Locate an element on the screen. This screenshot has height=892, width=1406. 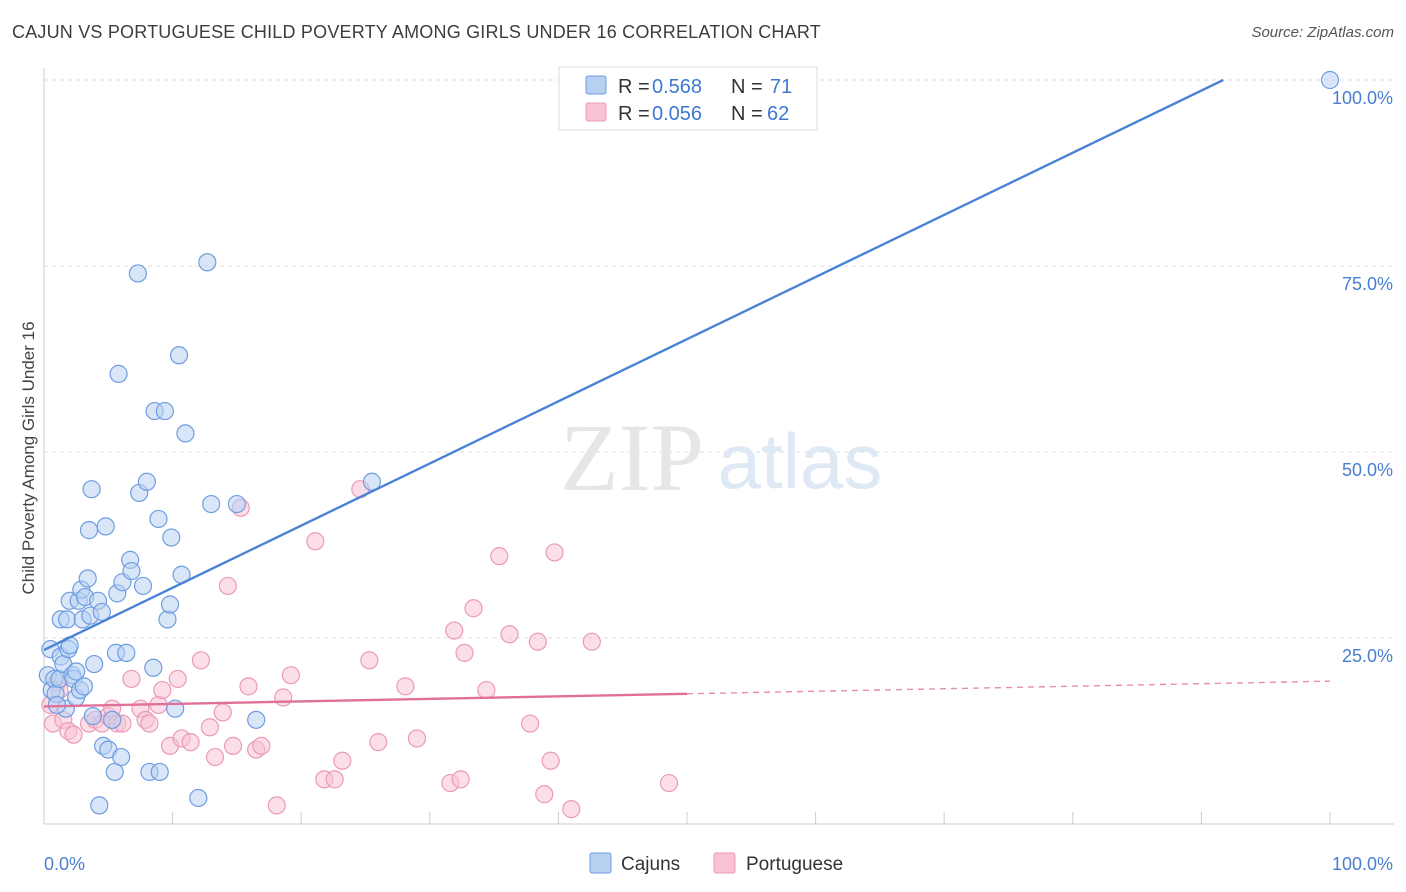
legend: R = 0.568 N = 71 R = 0.056 N = 62 is located at coordinates (688, 98).